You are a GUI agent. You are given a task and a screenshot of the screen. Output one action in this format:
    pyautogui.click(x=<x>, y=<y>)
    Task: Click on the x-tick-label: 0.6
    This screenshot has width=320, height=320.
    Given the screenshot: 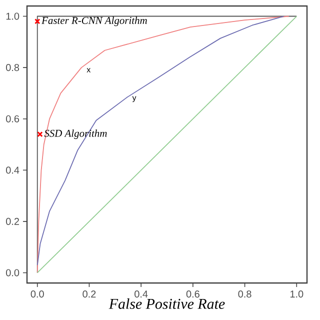 What is the action you would take?
    pyautogui.click(x=193, y=294)
    